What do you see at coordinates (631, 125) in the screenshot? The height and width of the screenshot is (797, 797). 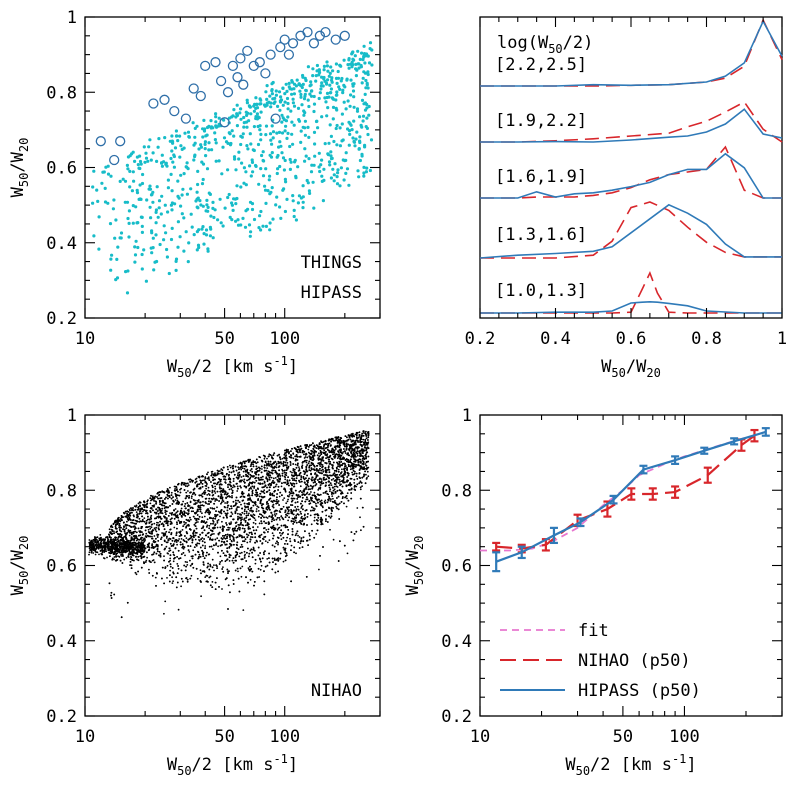 I see `bin-hipass-line` at bounding box center [631, 125].